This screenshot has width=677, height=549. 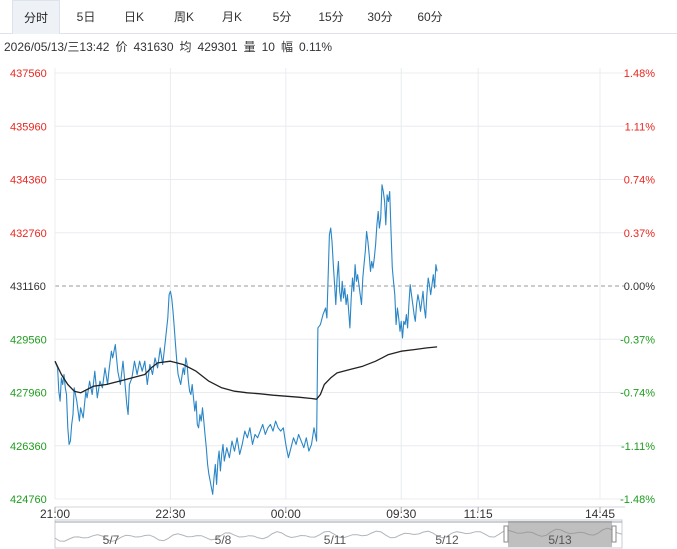 What do you see at coordinates (286, 47) in the screenshot?
I see `amplitude-label: 幅` at bounding box center [286, 47].